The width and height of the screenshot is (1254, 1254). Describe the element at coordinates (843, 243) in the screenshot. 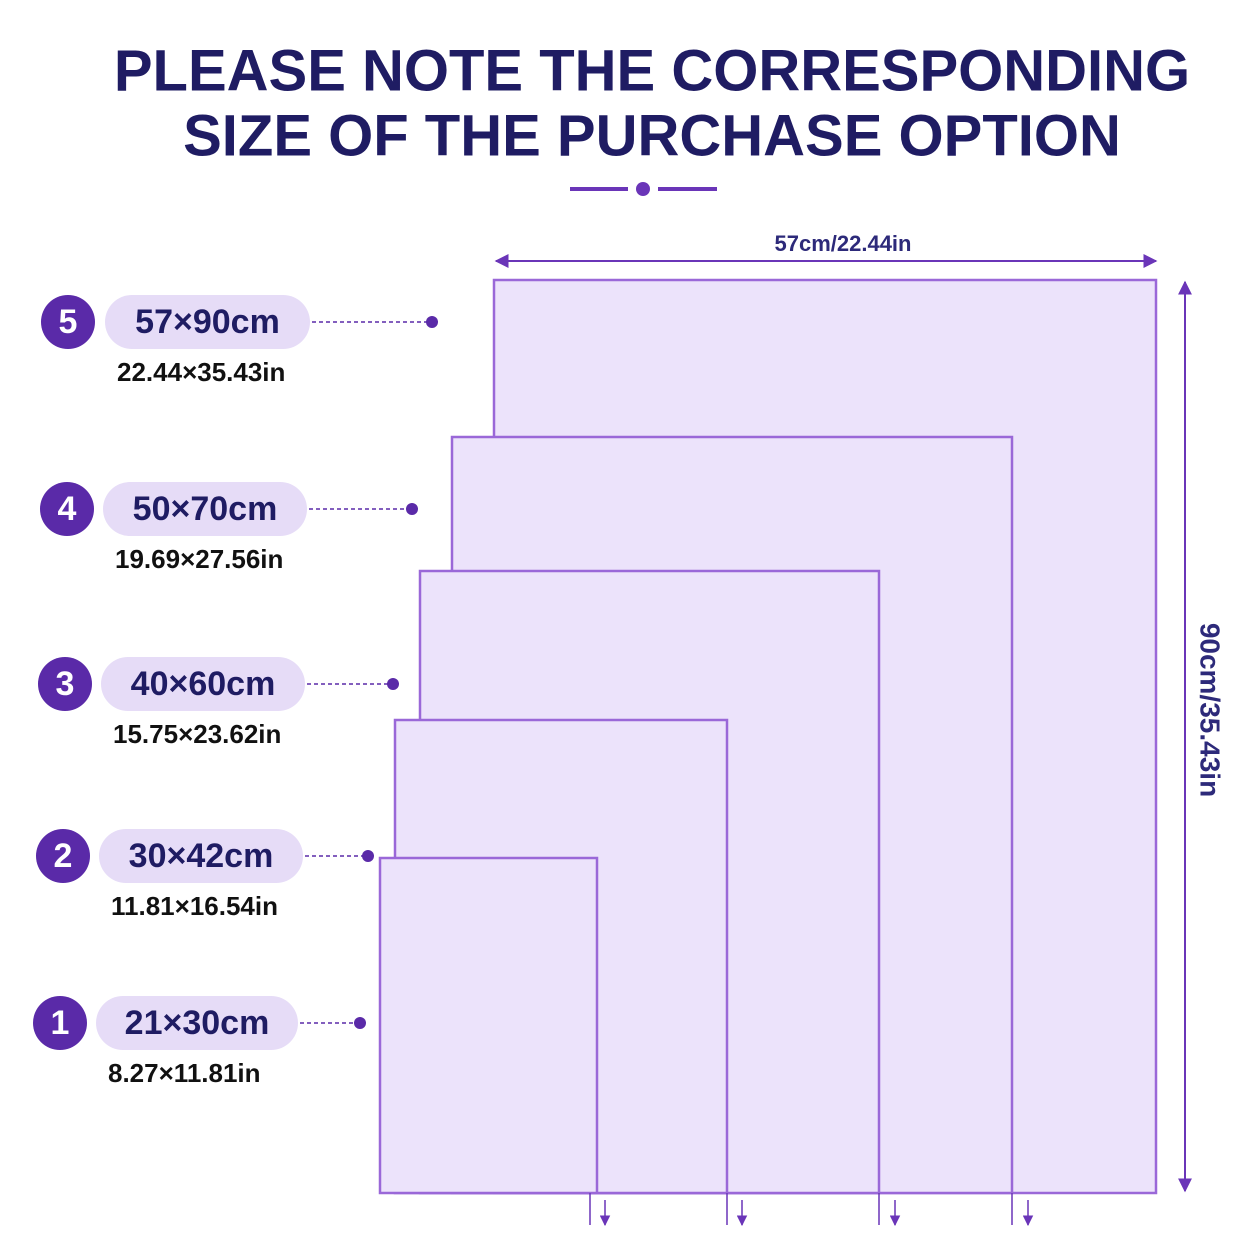

I see `width-label: 57cm/22.44in` at that location.